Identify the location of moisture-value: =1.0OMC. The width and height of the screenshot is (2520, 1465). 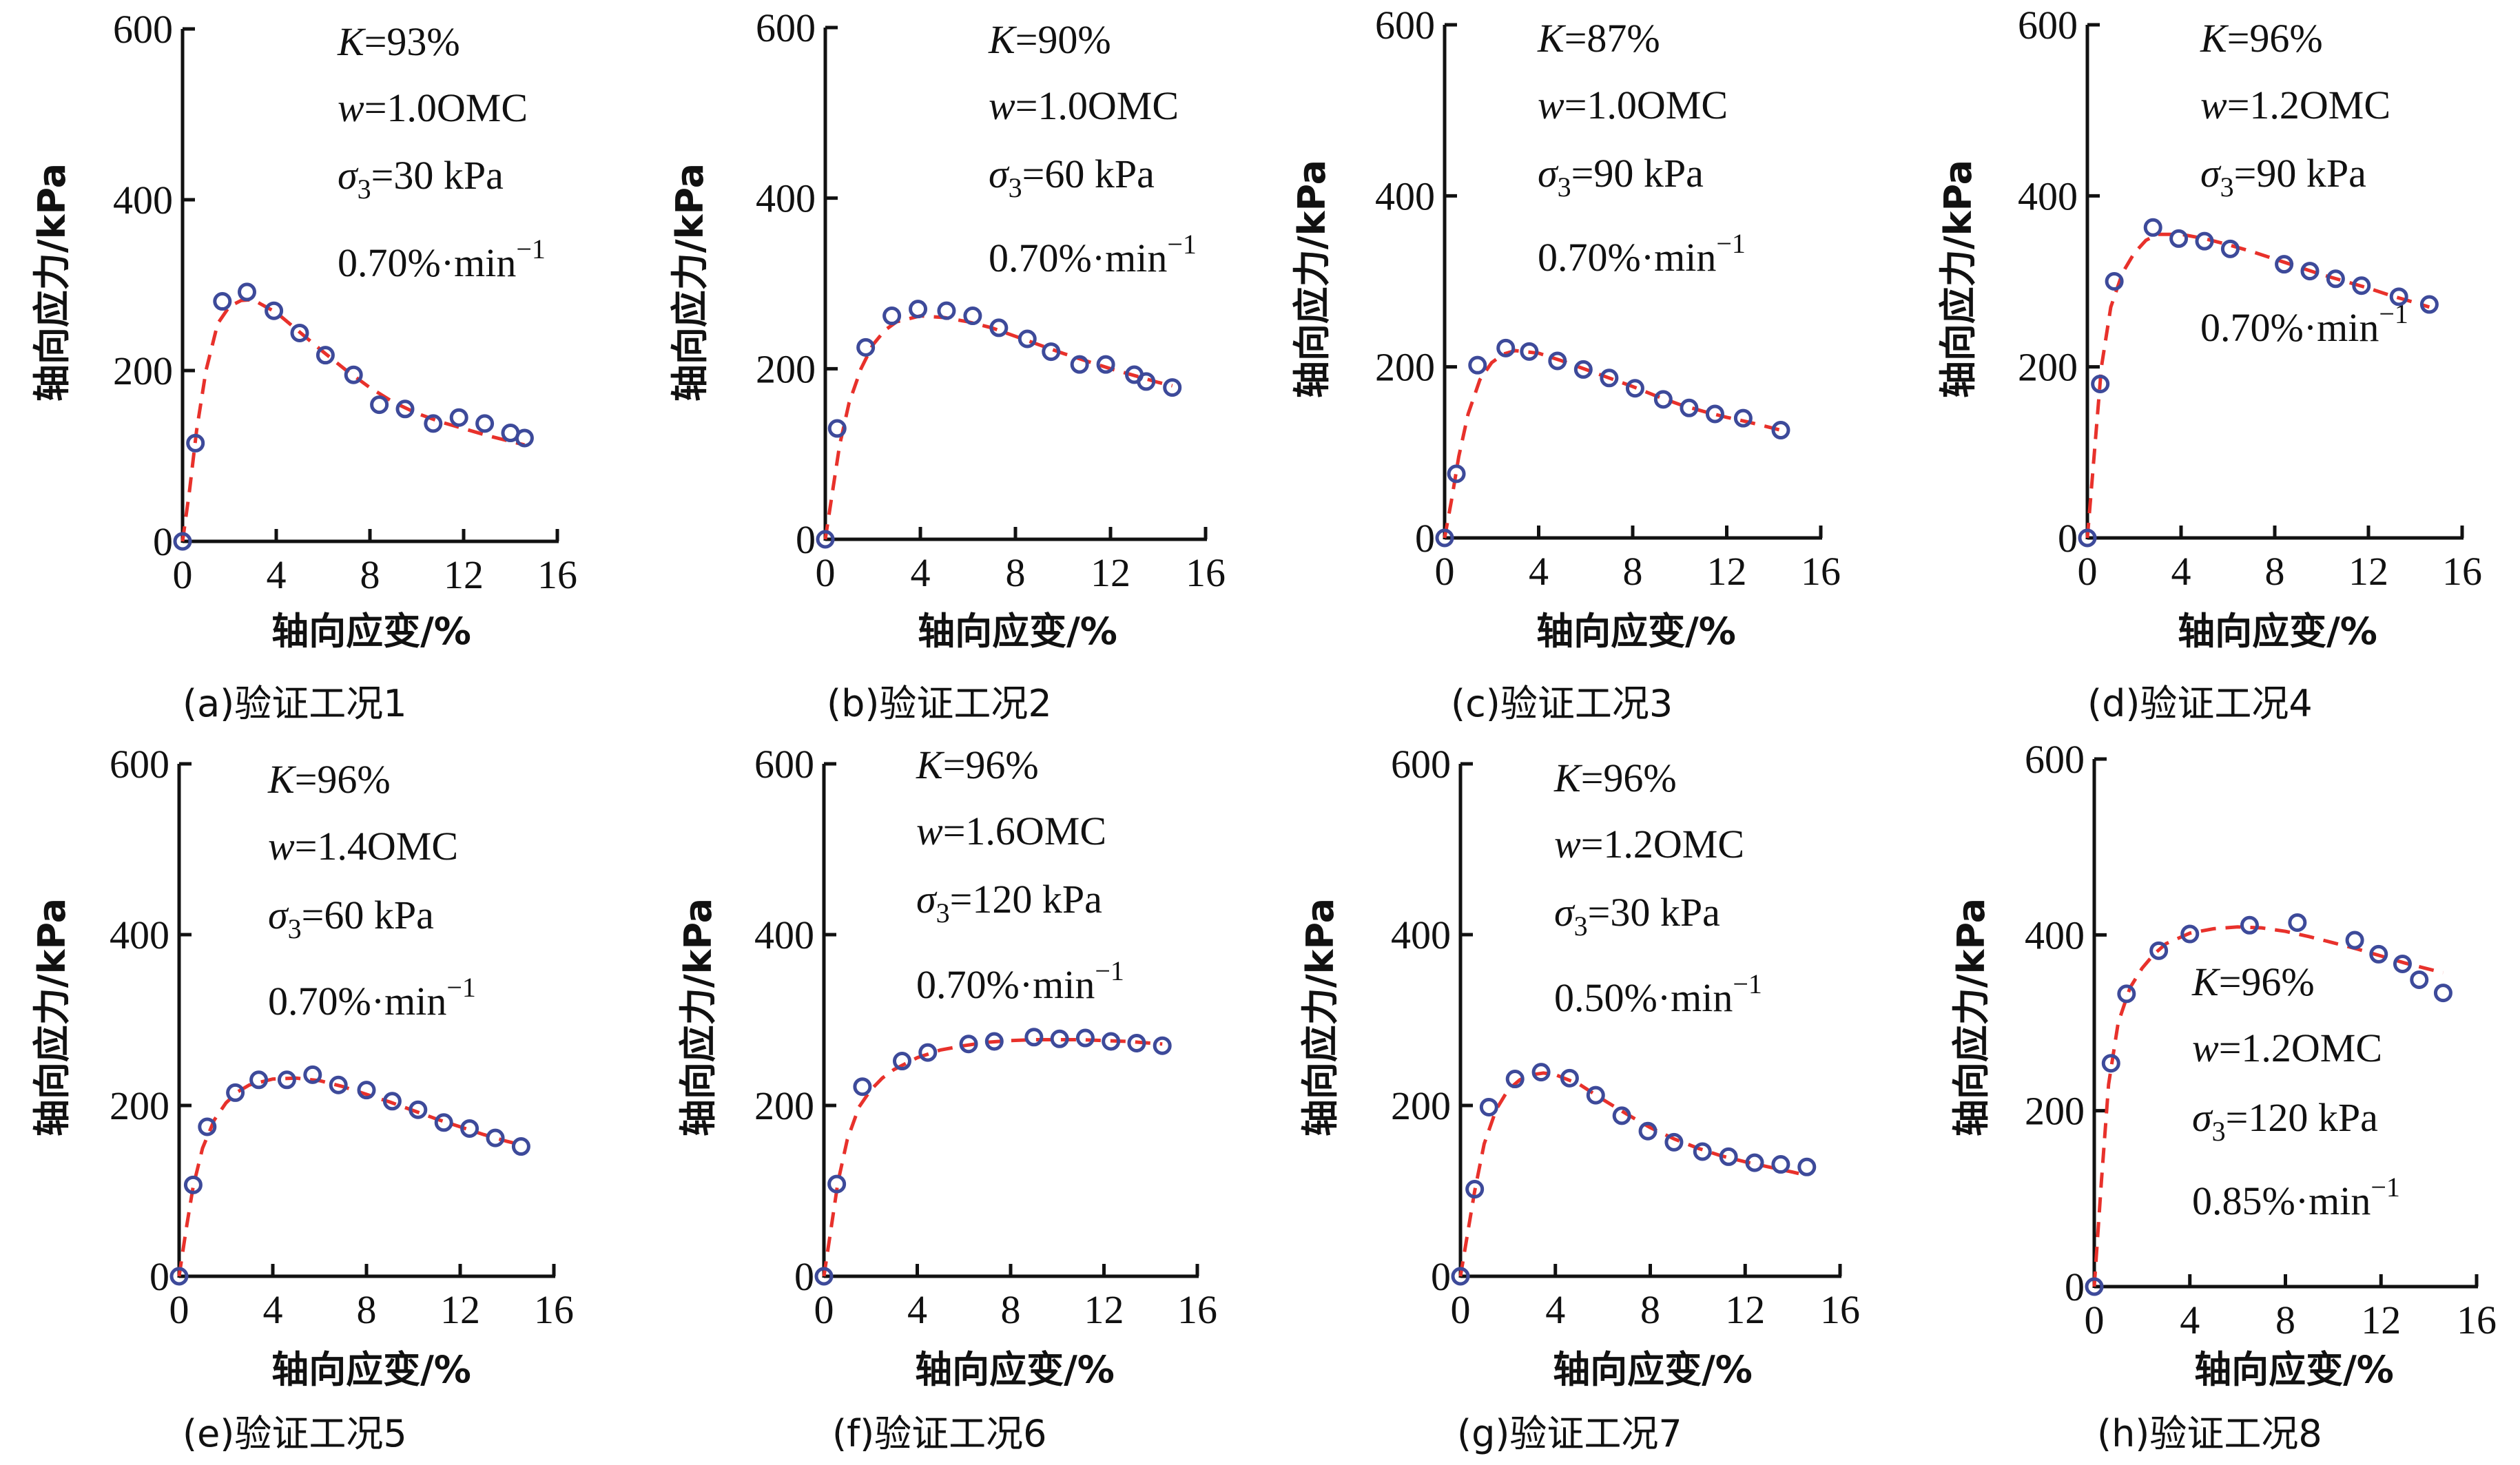
(1097, 105).